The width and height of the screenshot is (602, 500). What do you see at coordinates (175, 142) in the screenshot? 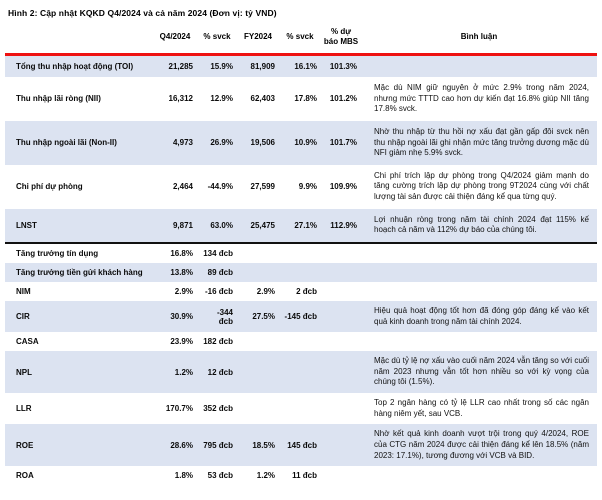
I see `cell-q4-value: 4,973` at bounding box center [175, 142].